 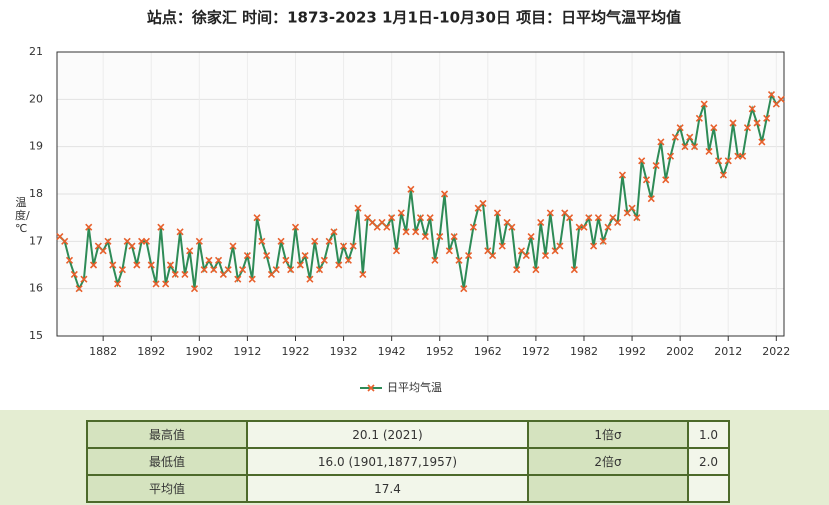 I want to click on table-cell: 2倍σ, so click(x=608, y=461).